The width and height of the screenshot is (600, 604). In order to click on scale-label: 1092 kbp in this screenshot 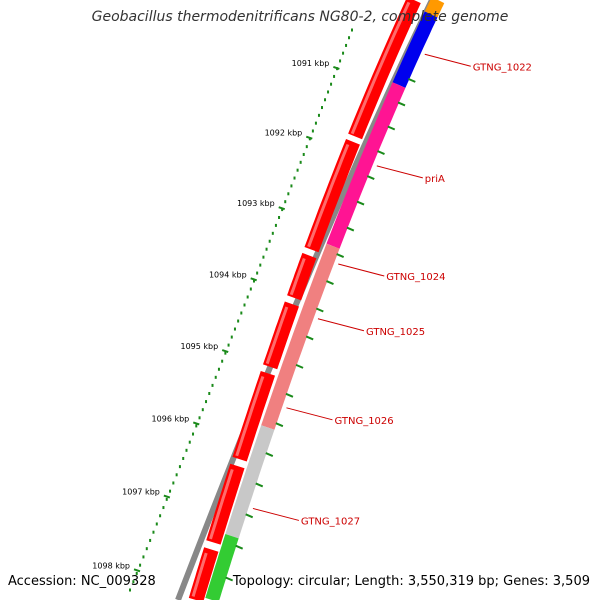, I will do `click(284, 133)`.